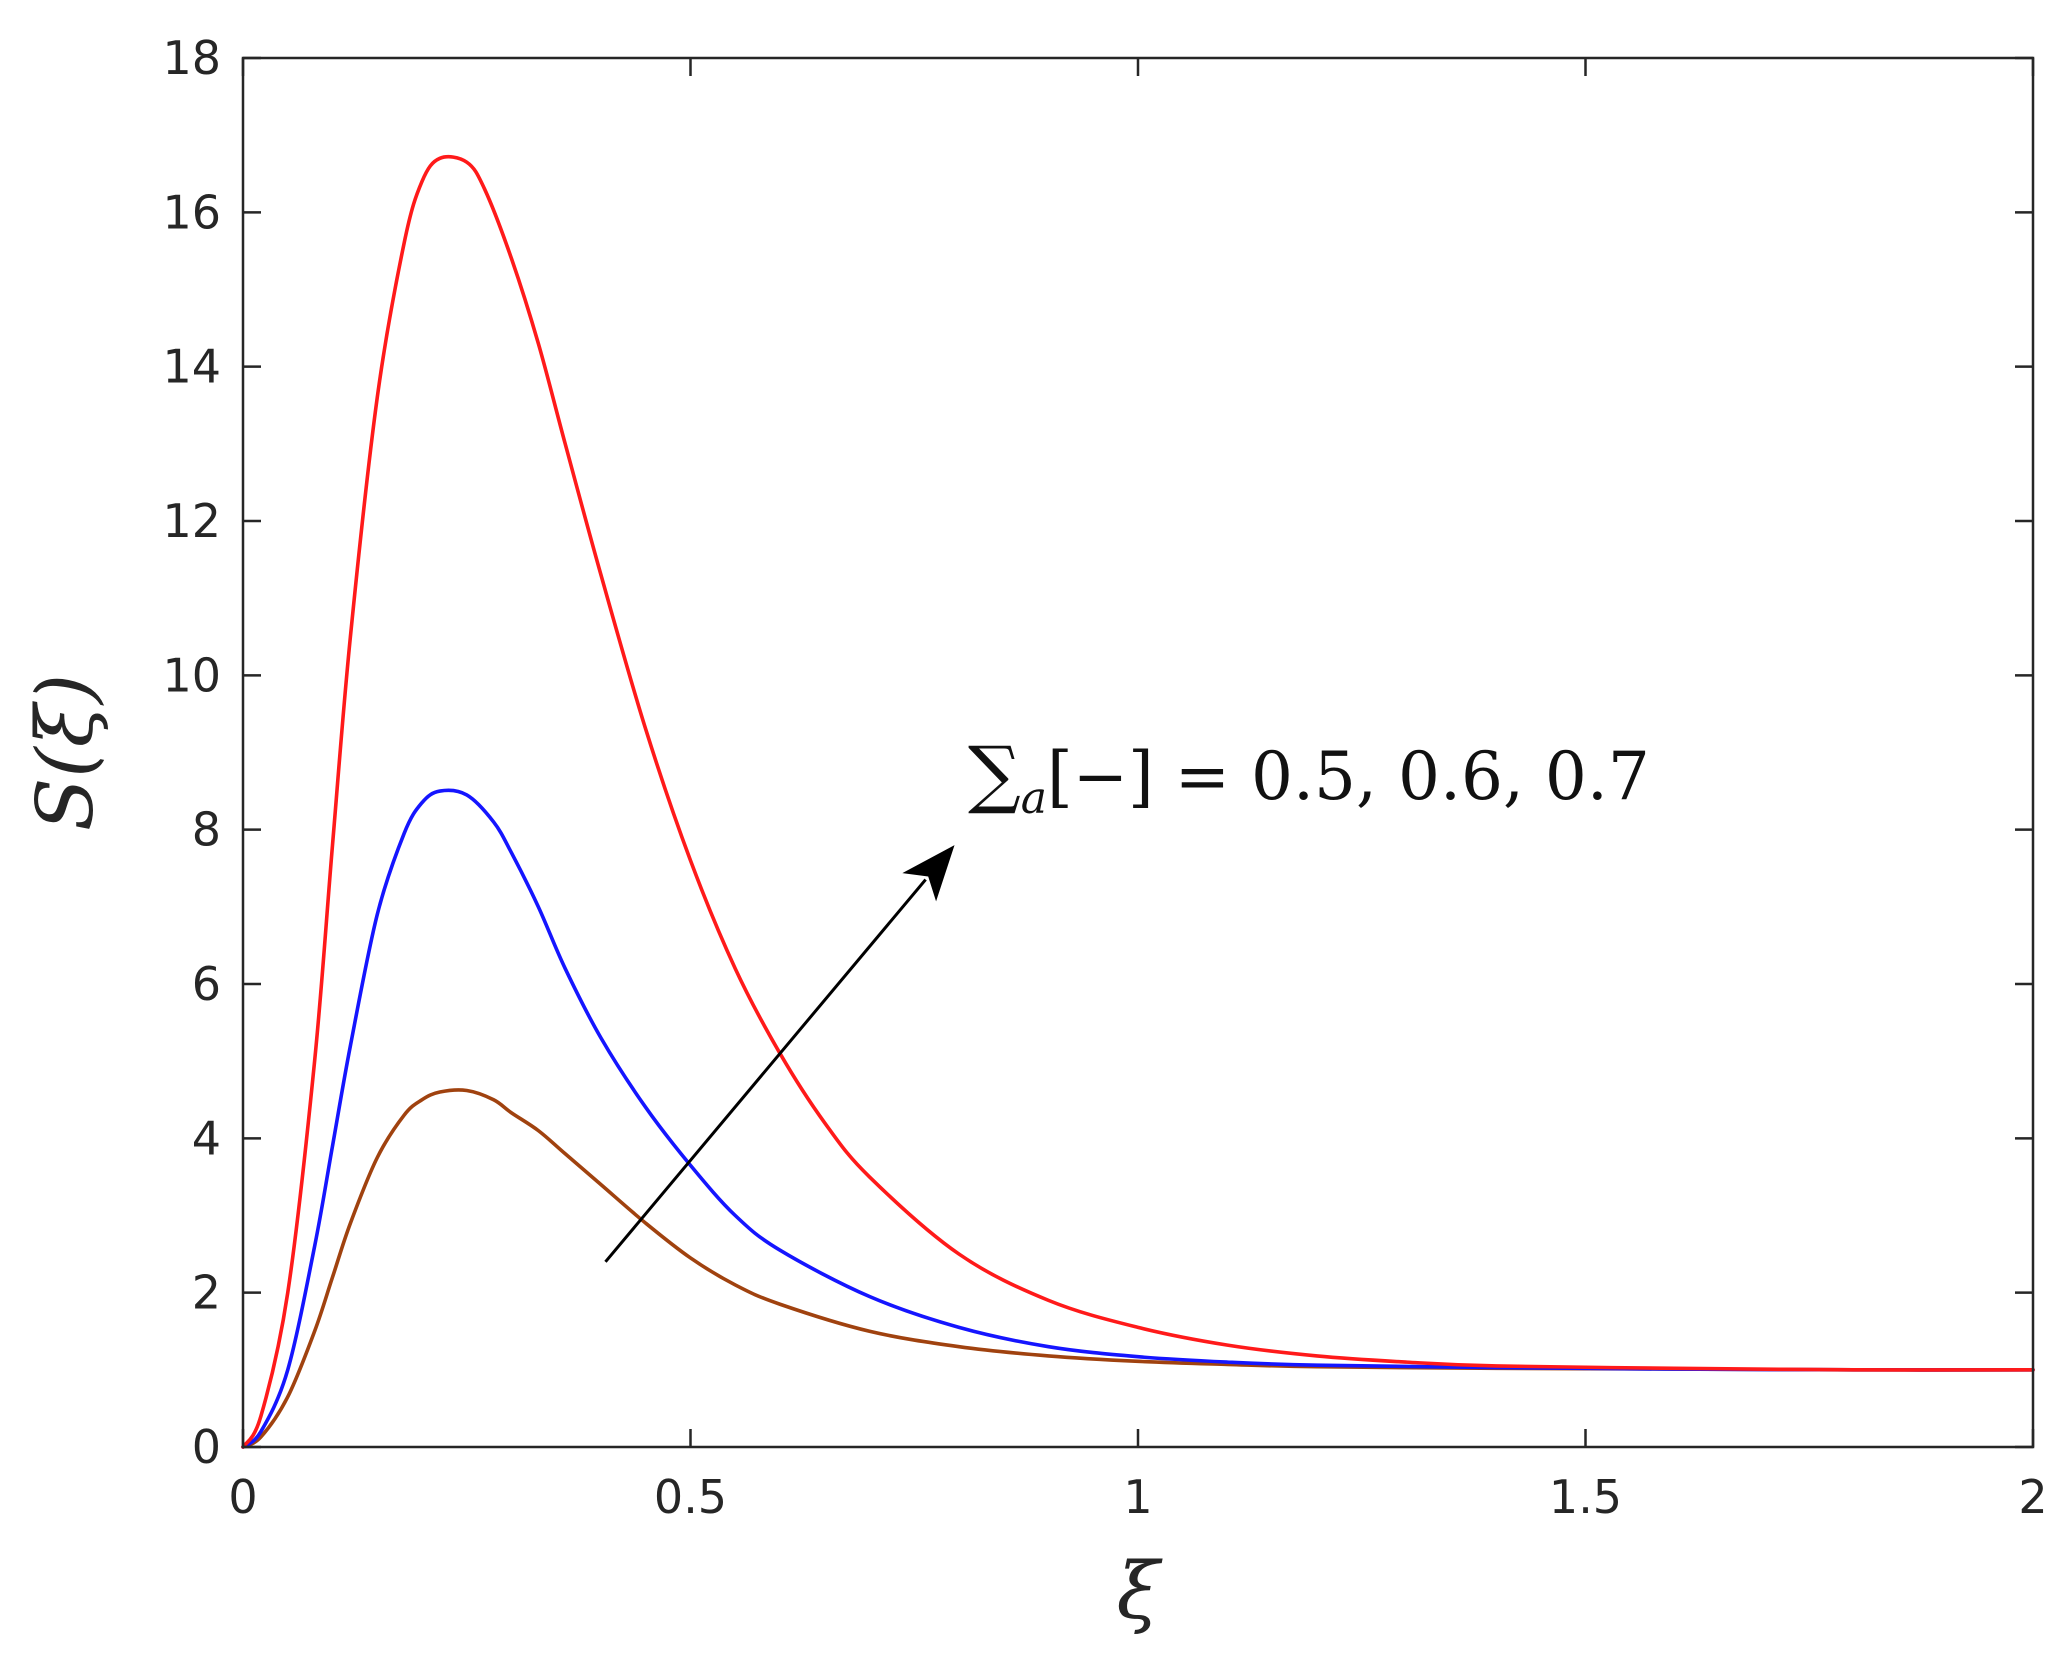 This screenshot has width=2060, height=1667. What do you see at coordinates (191, 675) in the screenshot?
I see `y-tick-label: 10` at bounding box center [191, 675].